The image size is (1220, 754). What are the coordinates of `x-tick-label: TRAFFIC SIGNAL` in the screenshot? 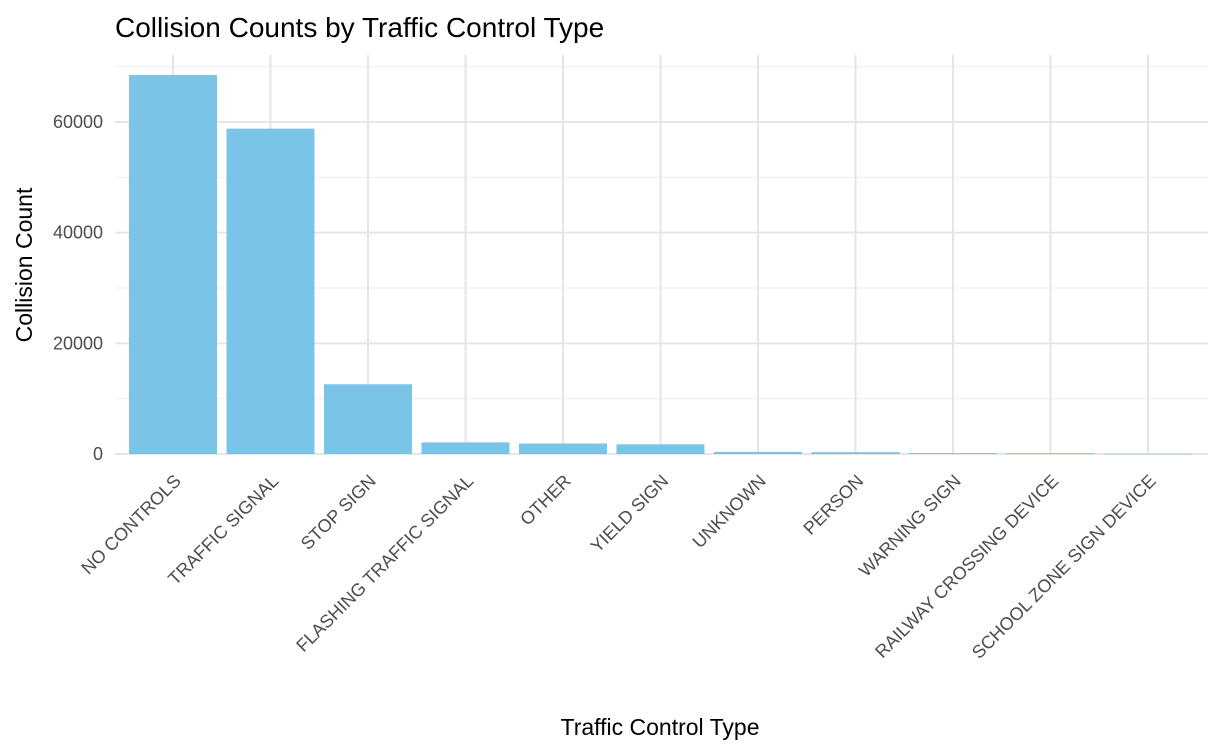 It's located at (223, 530).